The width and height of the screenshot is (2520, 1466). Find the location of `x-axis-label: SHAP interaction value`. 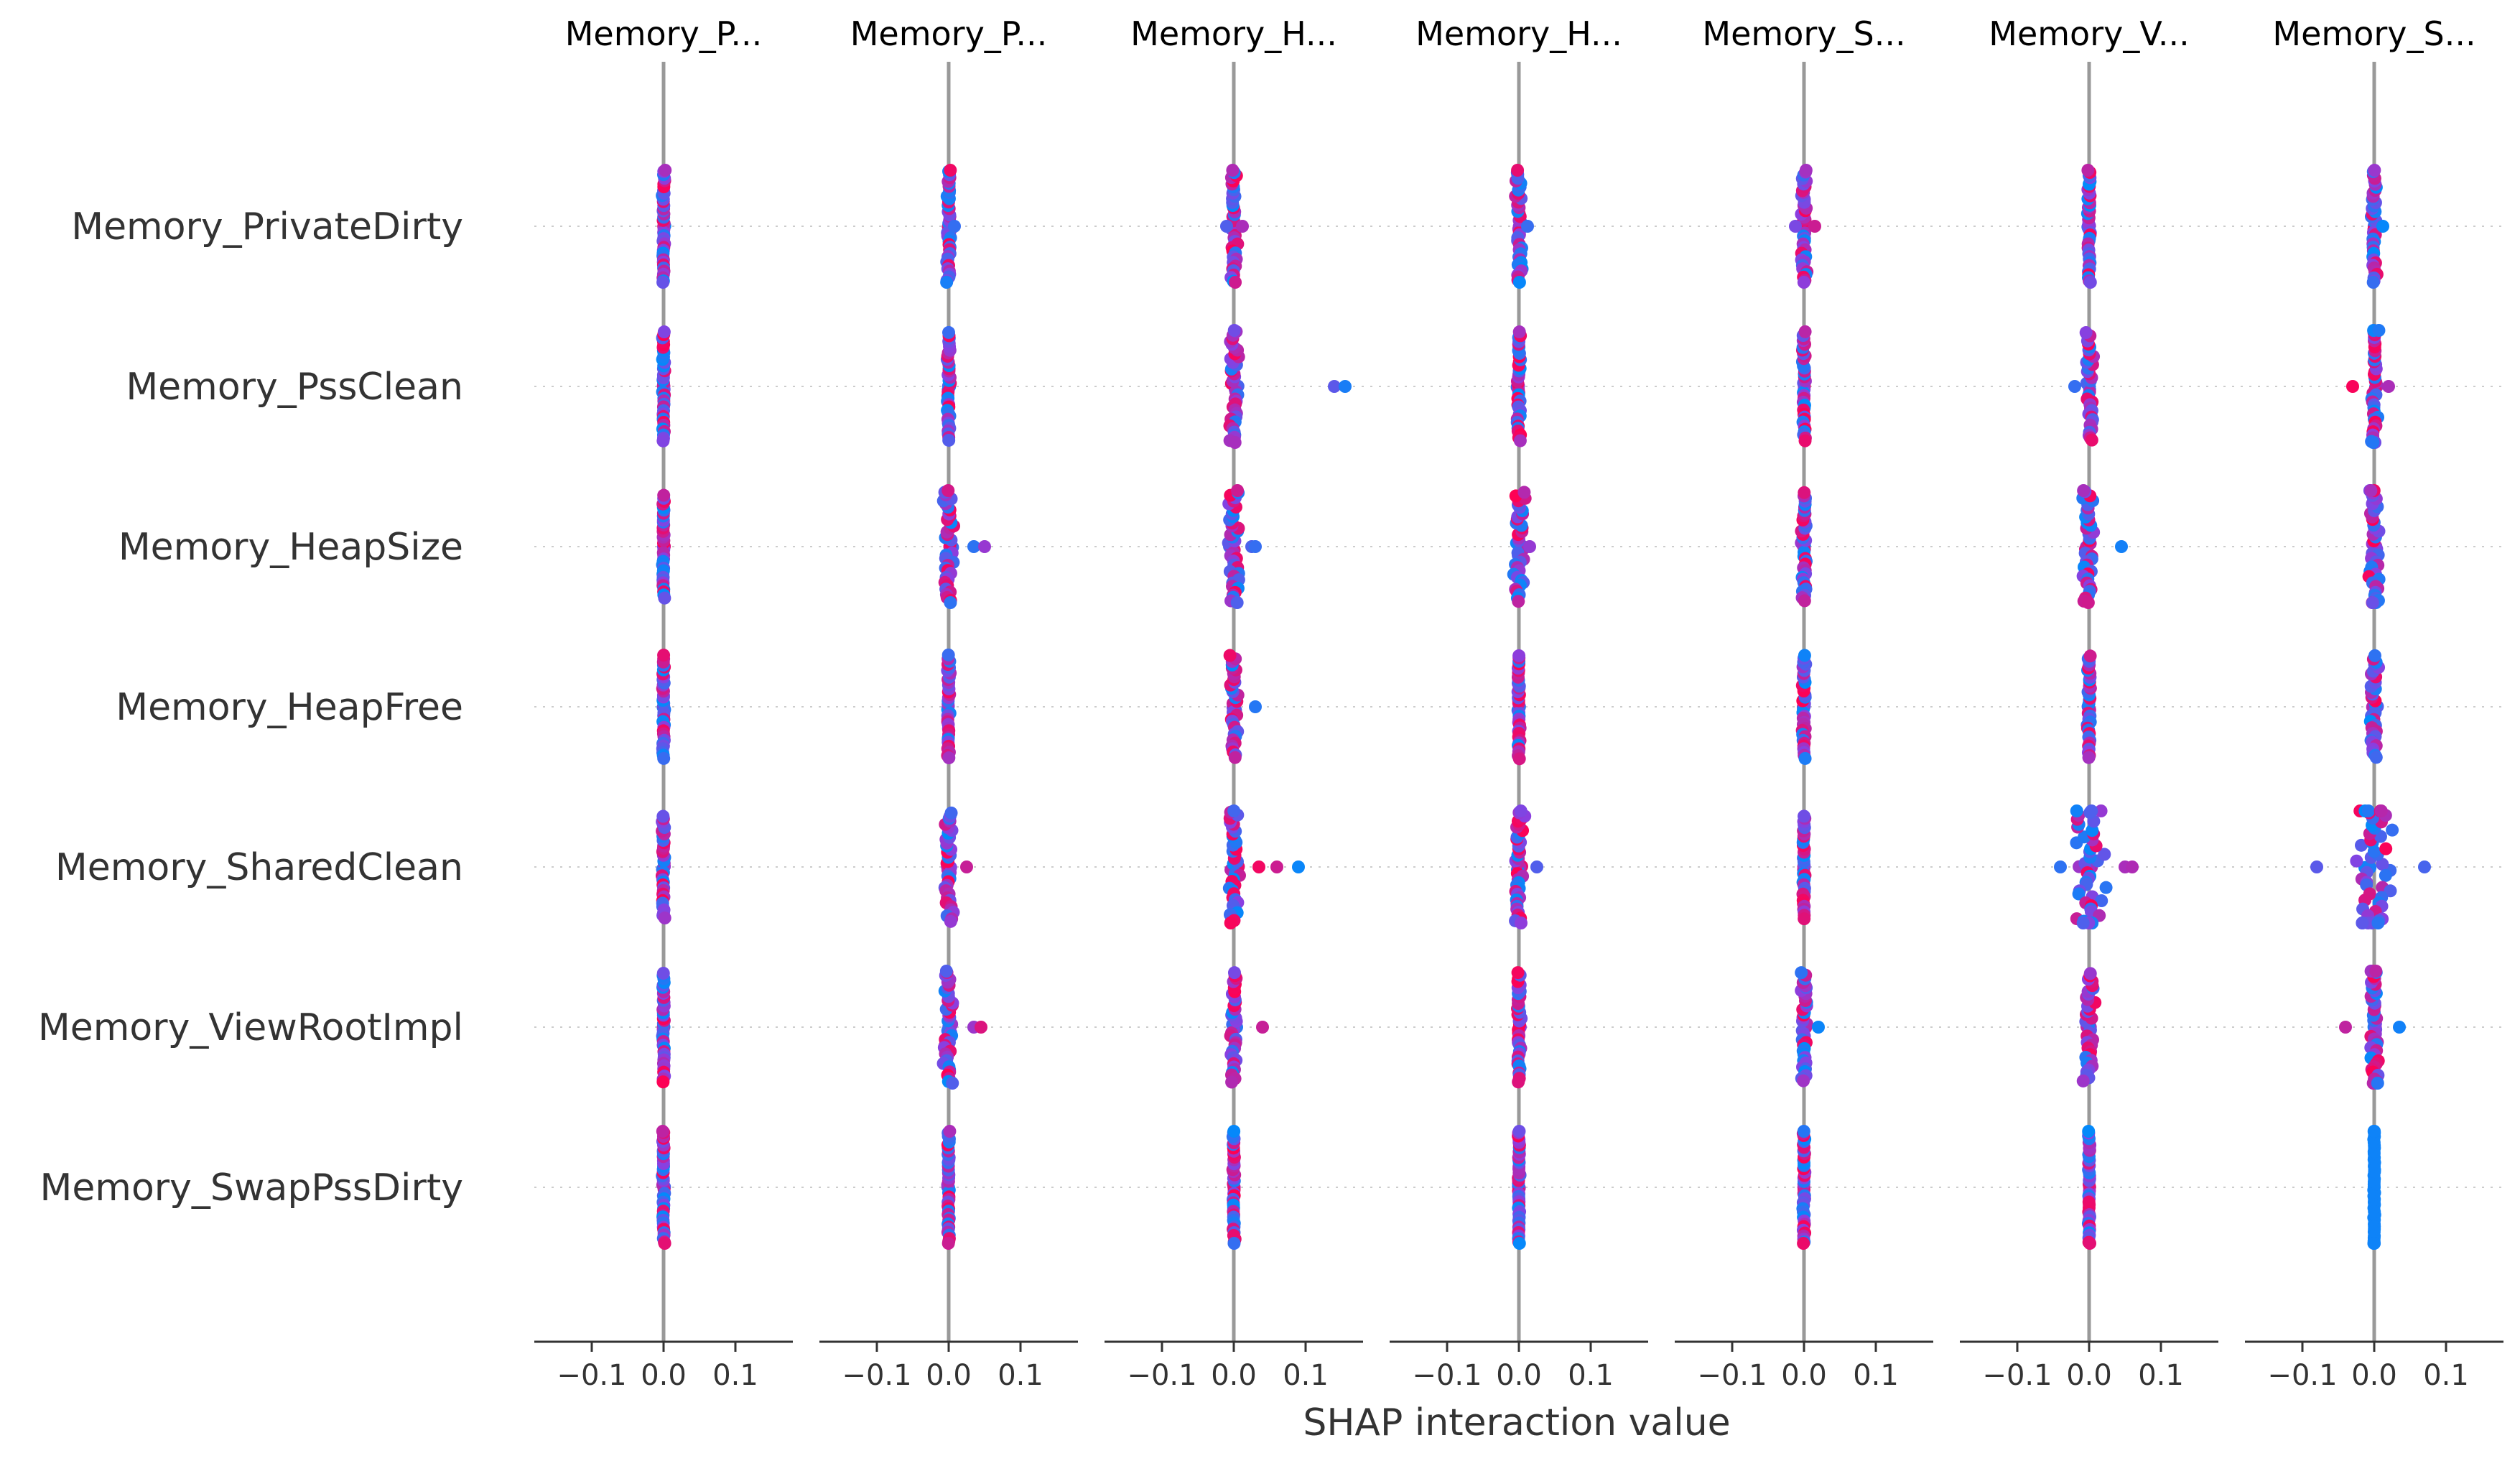

x-axis-label: SHAP interaction value is located at coordinates (1516, 1422).